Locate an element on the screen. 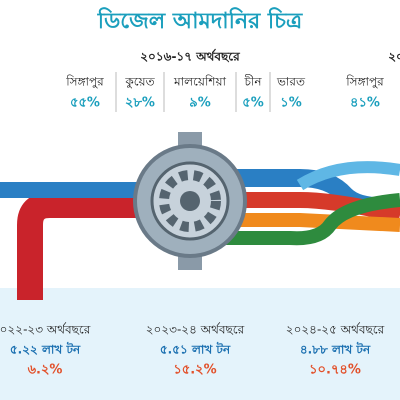  period-change: ১০.৭৪% is located at coordinates (335, 370).